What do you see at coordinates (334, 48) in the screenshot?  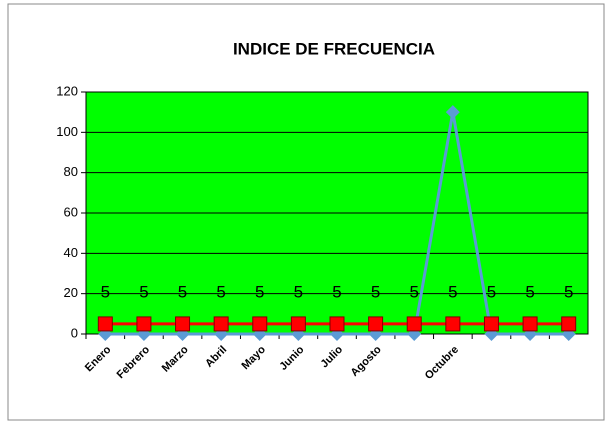 I see `chart-title: INDICE DE FRECUENCIA` at bounding box center [334, 48].